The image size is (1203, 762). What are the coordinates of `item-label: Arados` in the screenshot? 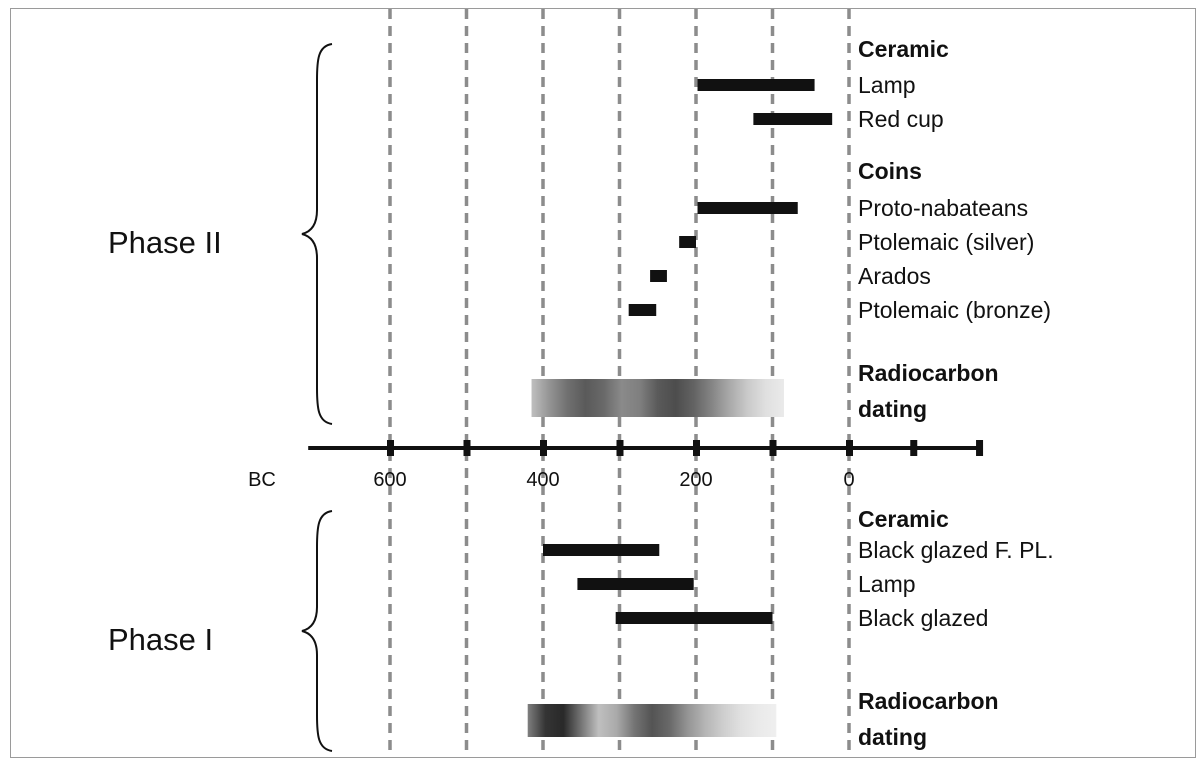 It's located at (894, 276).